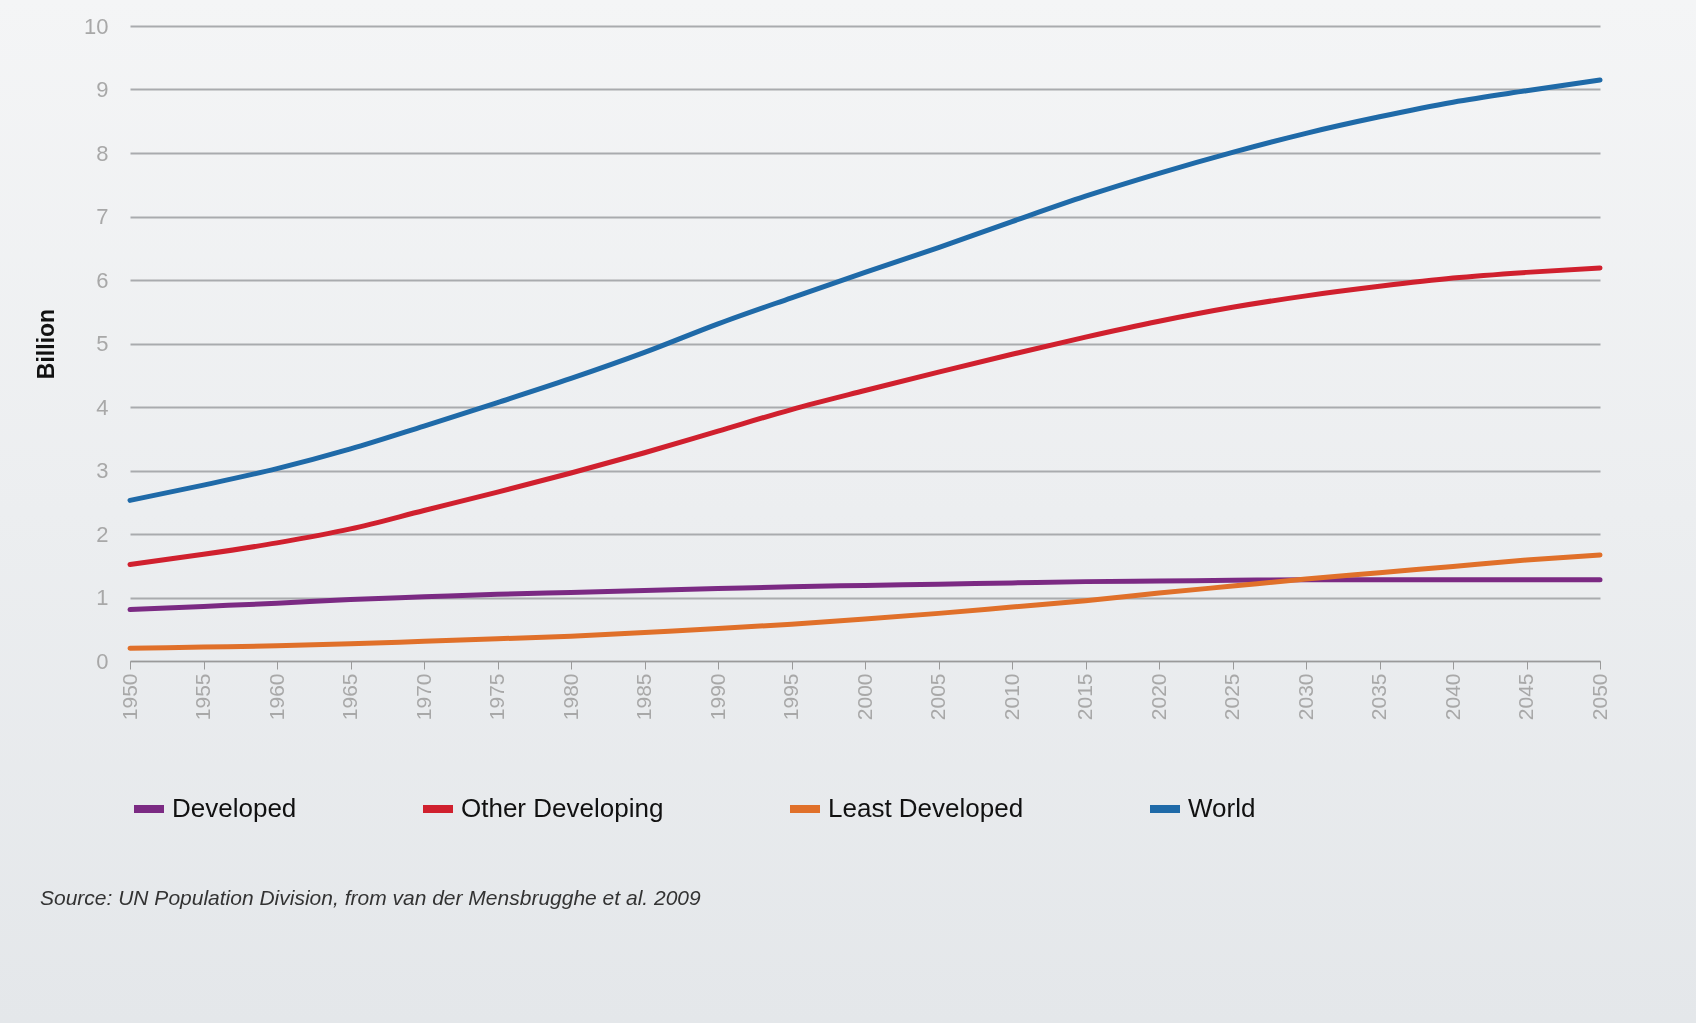 The image size is (1696, 1023). Describe the element at coordinates (370, 897) in the screenshot. I see `source-note: Source: UN Population Division, from van der Mensbrugghe et al. 2009` at that location.